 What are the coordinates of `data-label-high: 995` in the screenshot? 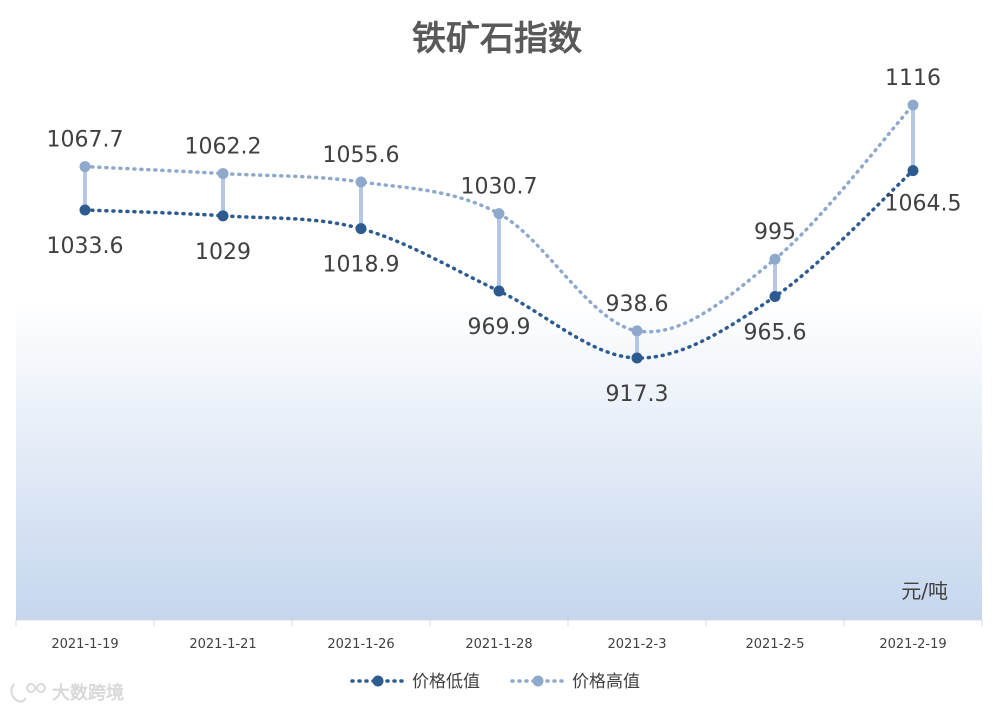 It's located at (775, 232).